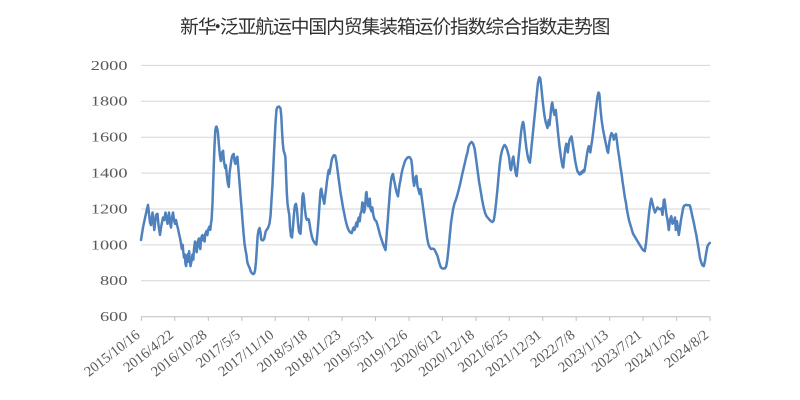 This screenshot has height=400, width=800. I want to click on svg-text: 600, so click(114, 317).